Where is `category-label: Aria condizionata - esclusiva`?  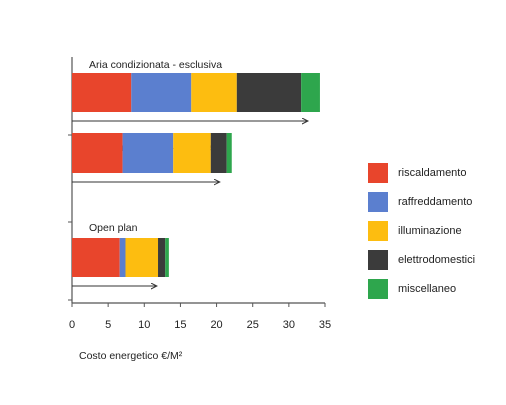
category-label: Aria condizionata - esclusiva is located at coordinates (155, 65).